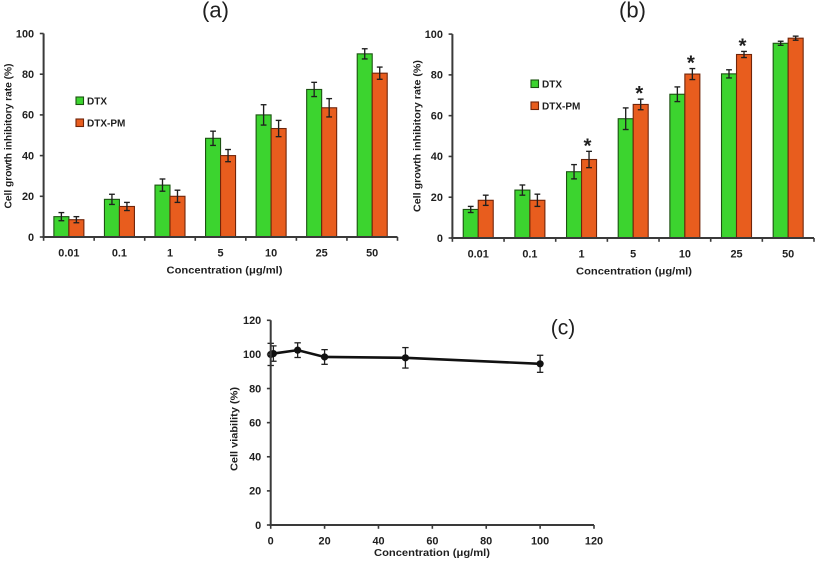  I want to click on svg-text: Cell viability (%), so click(235, 429).